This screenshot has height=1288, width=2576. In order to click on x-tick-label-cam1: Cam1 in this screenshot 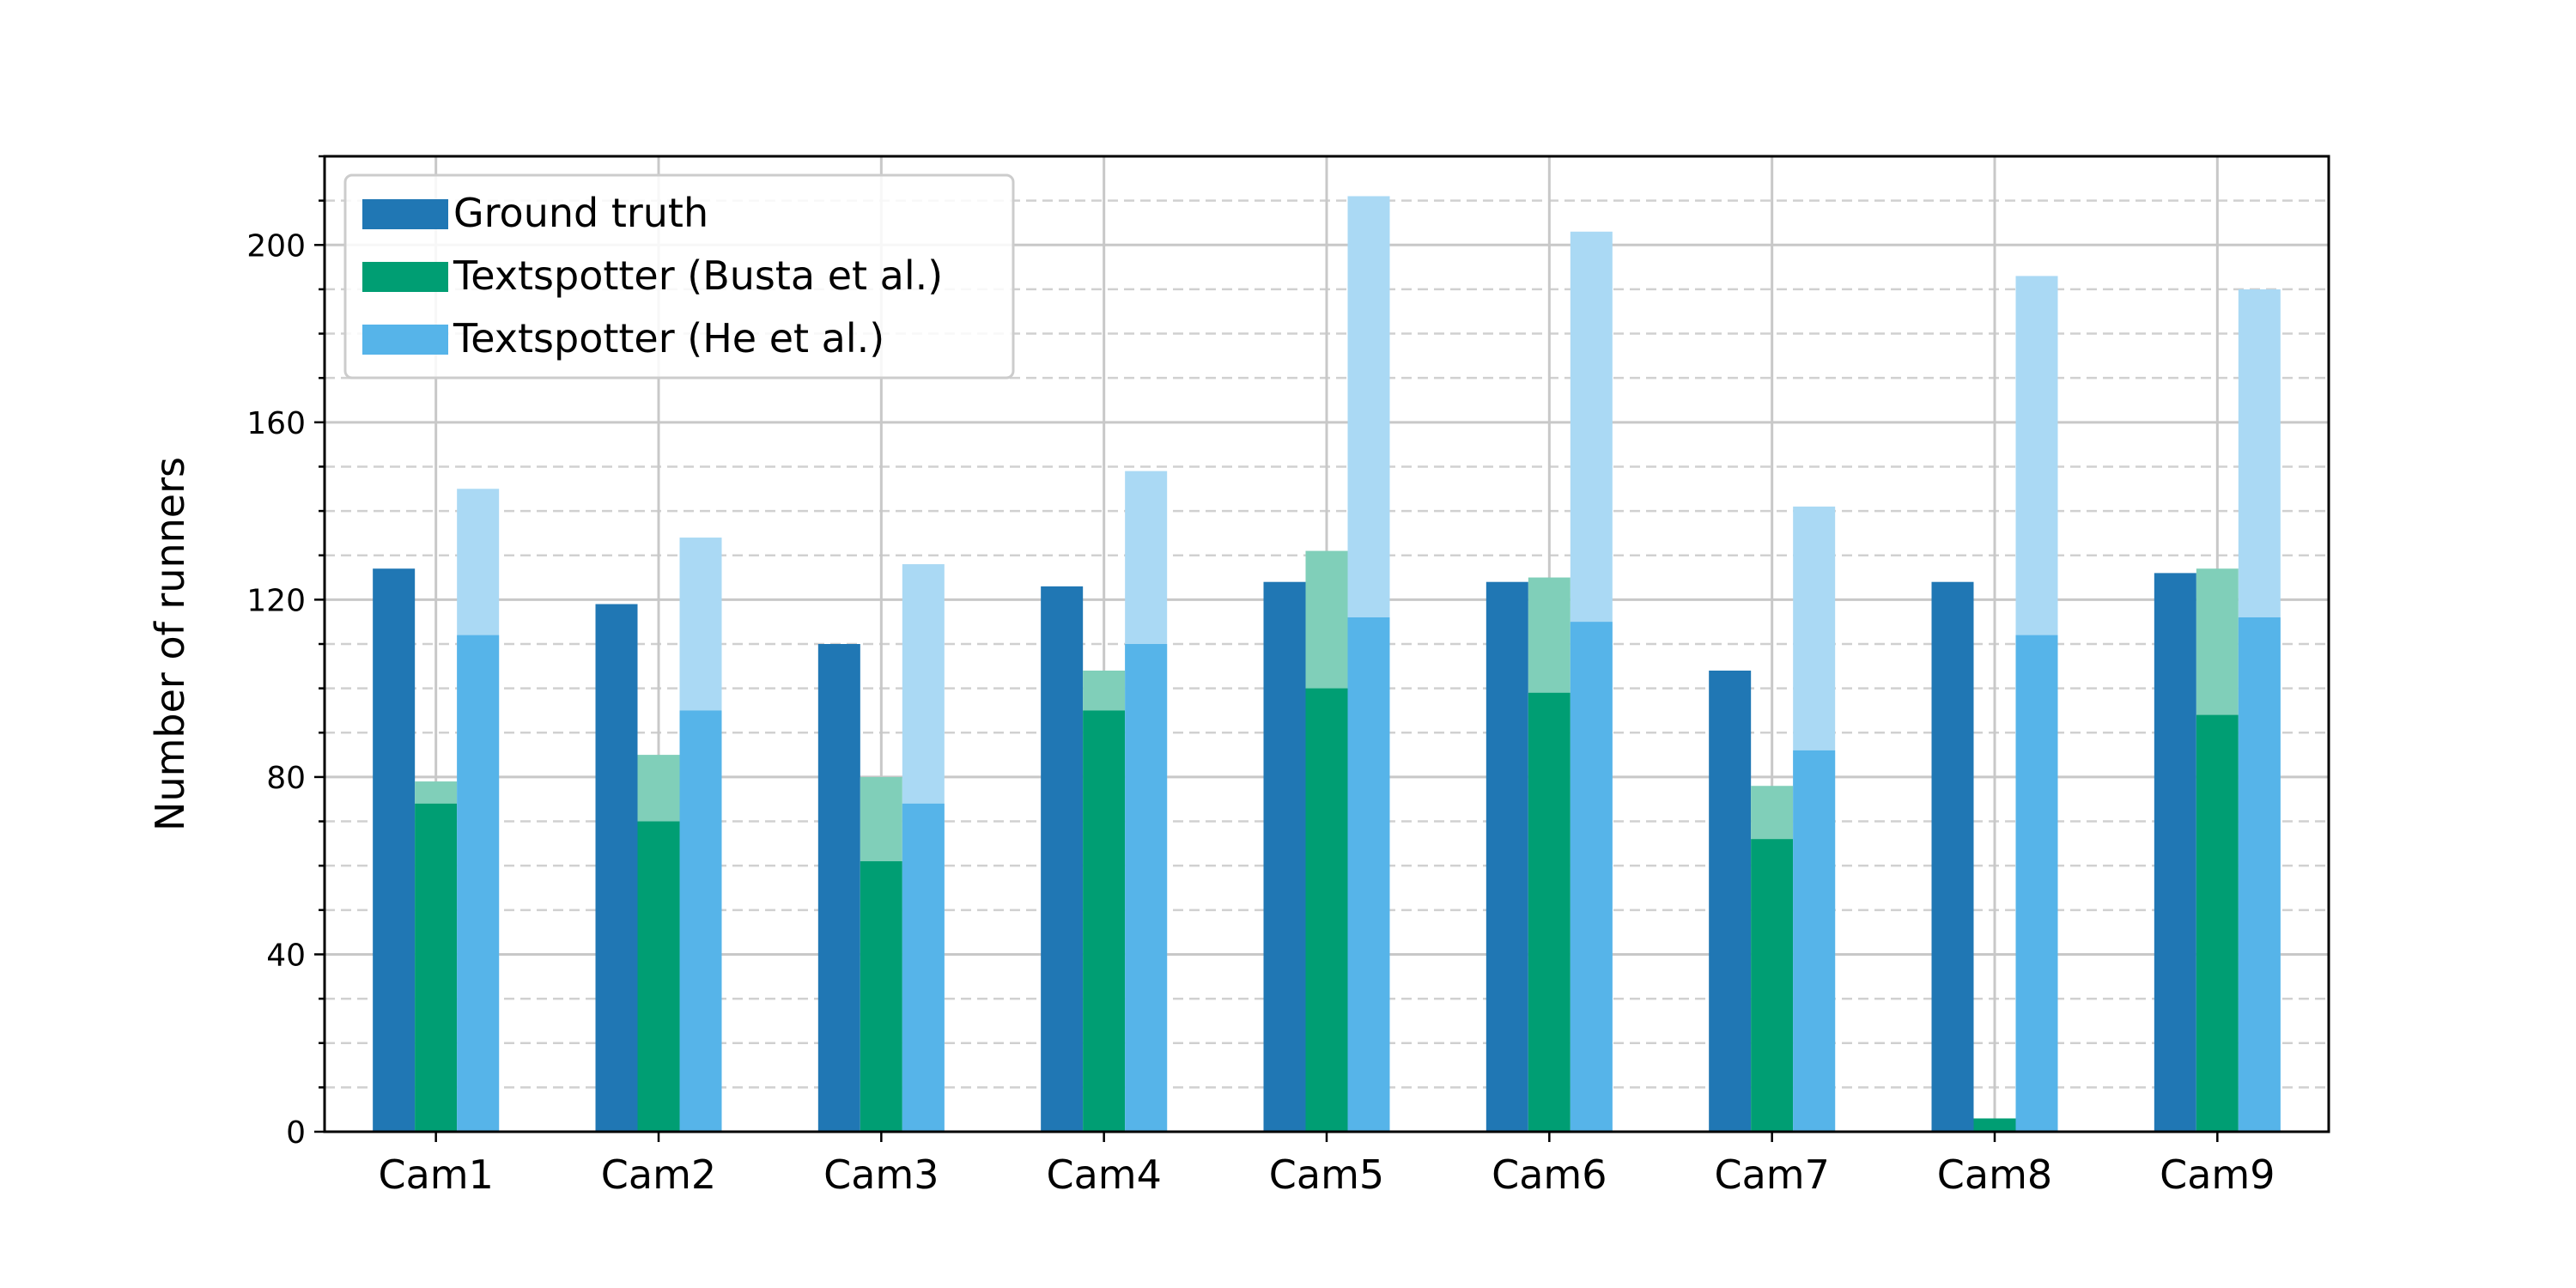, I will do `click(435, 1174)`.